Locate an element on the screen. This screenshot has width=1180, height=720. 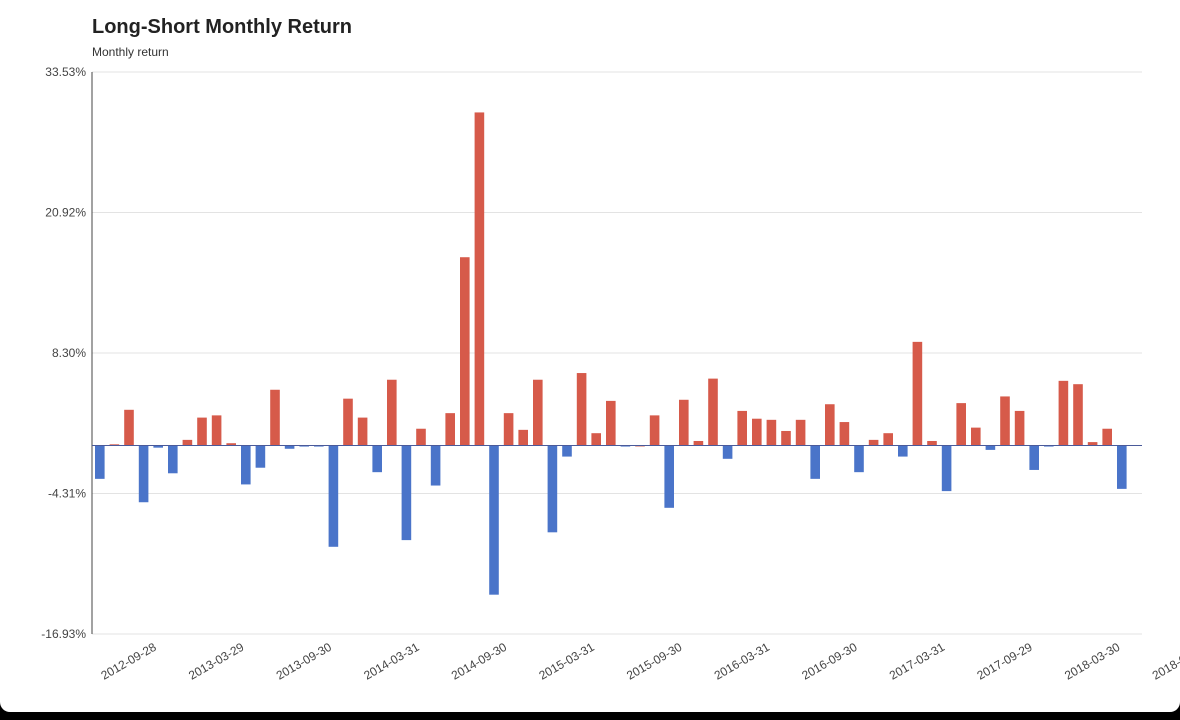
x-tick-label: 2013-03-29 is located at coordinates (216, 661).